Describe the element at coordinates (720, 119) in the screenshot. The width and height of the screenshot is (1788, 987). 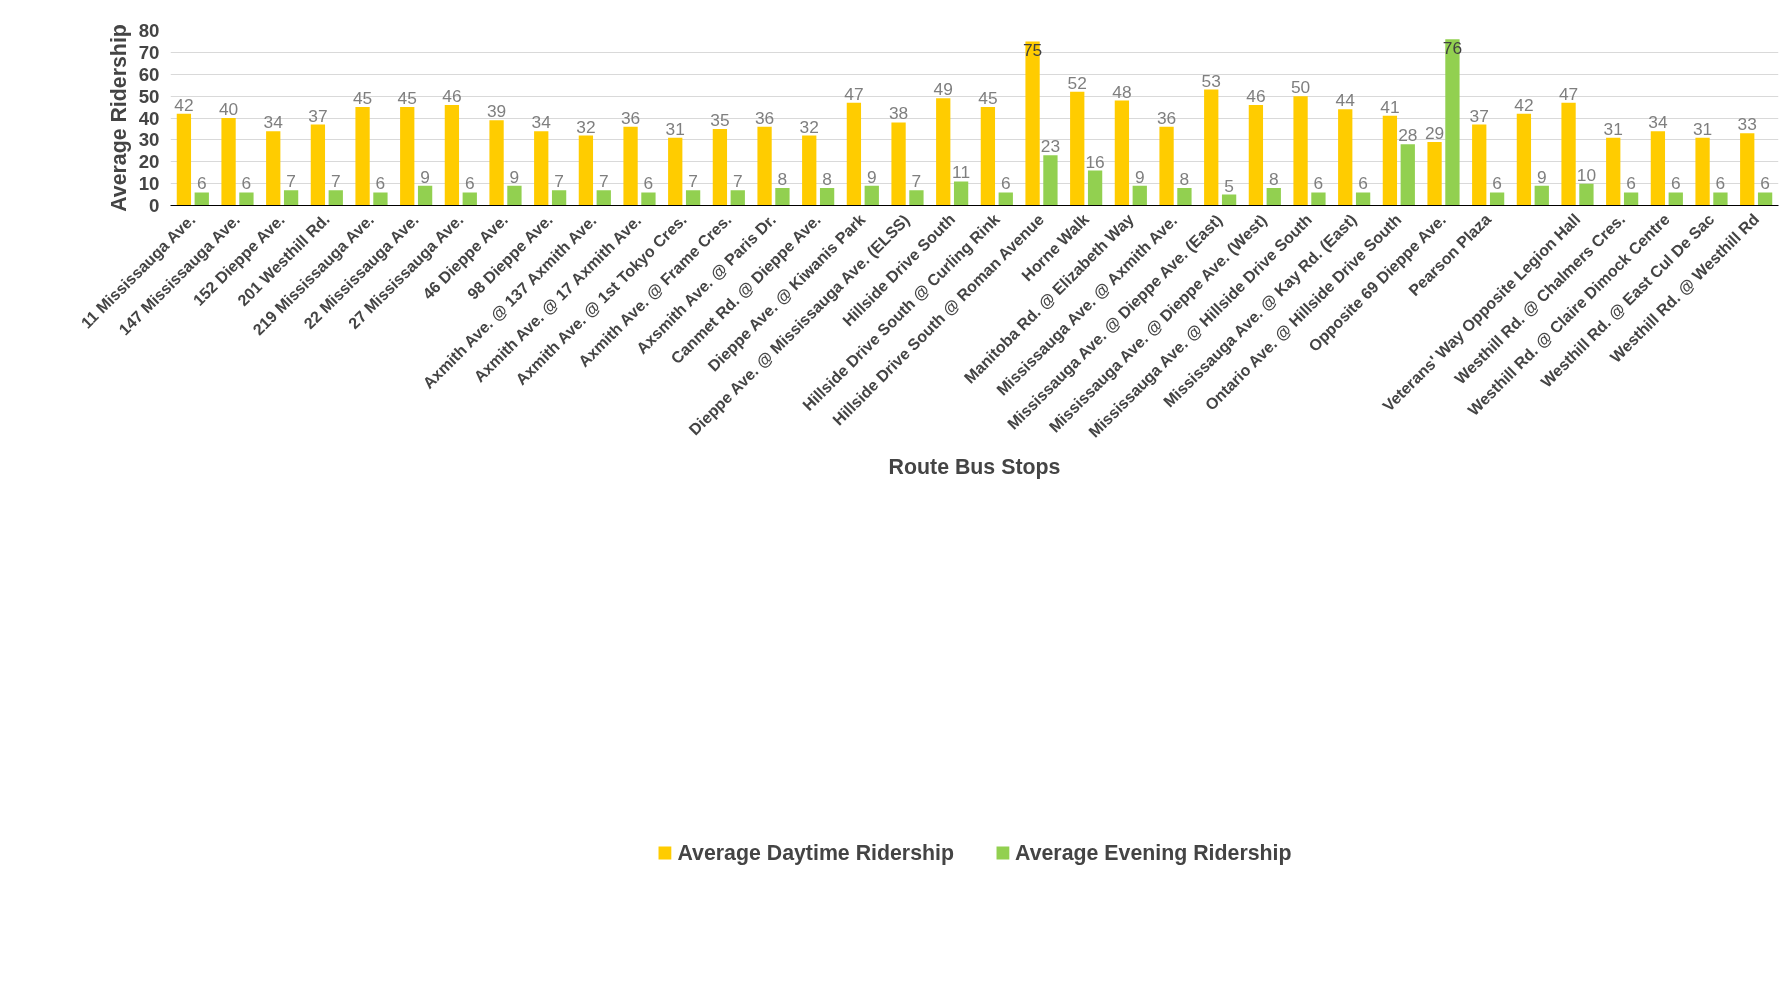
I see `data-label: 35` at that location.